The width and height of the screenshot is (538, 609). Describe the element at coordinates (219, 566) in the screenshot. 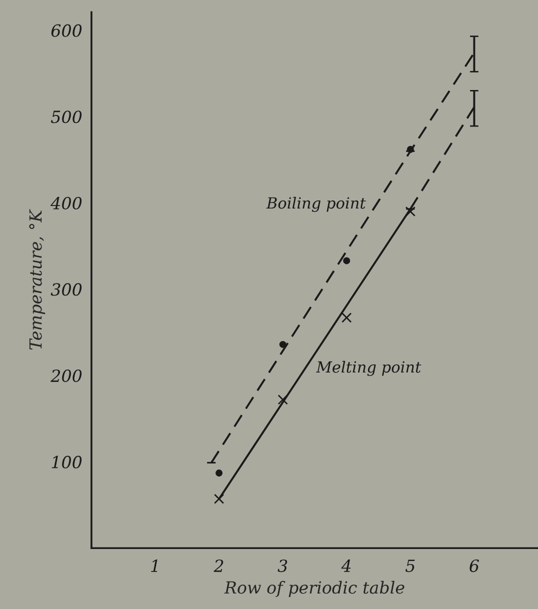

I see `x-tick-label: 2` at that location.